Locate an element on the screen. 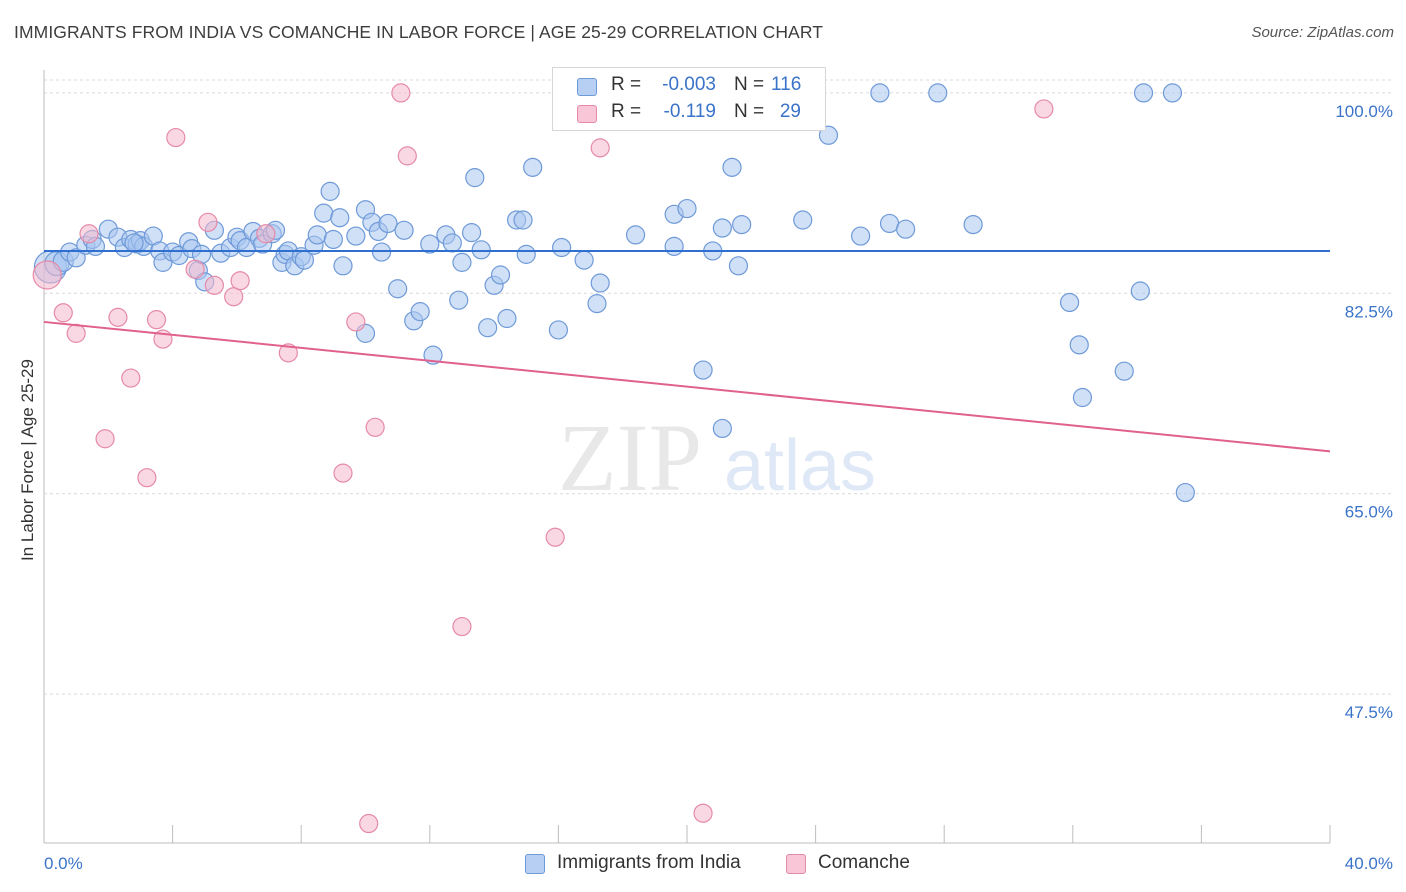 The height and width of the screenshot is (892, 1406). n-label: N = is located at coordinates (749, 84).